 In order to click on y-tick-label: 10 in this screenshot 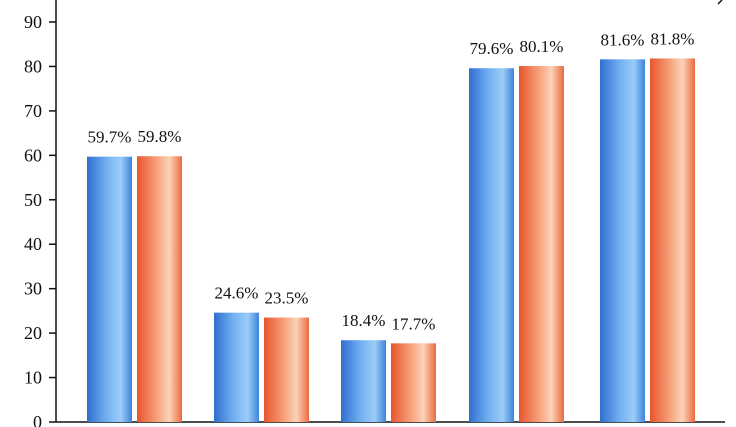, I will do `click(33, 378)`.